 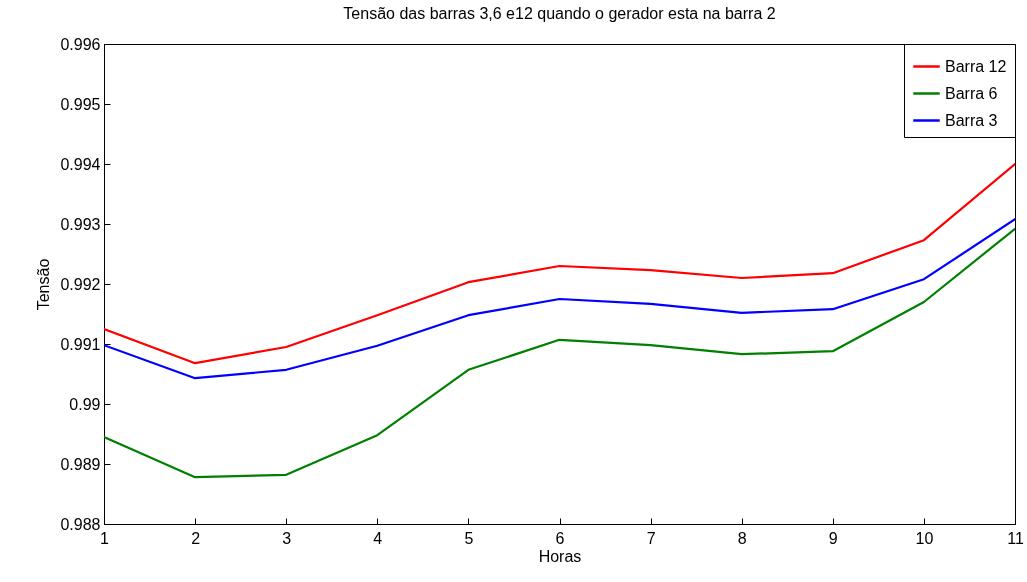 What do you see at coordinates (196, 538) in the screenshot?
I see `x-tick-label: 2` at bounding box center [196, 538].